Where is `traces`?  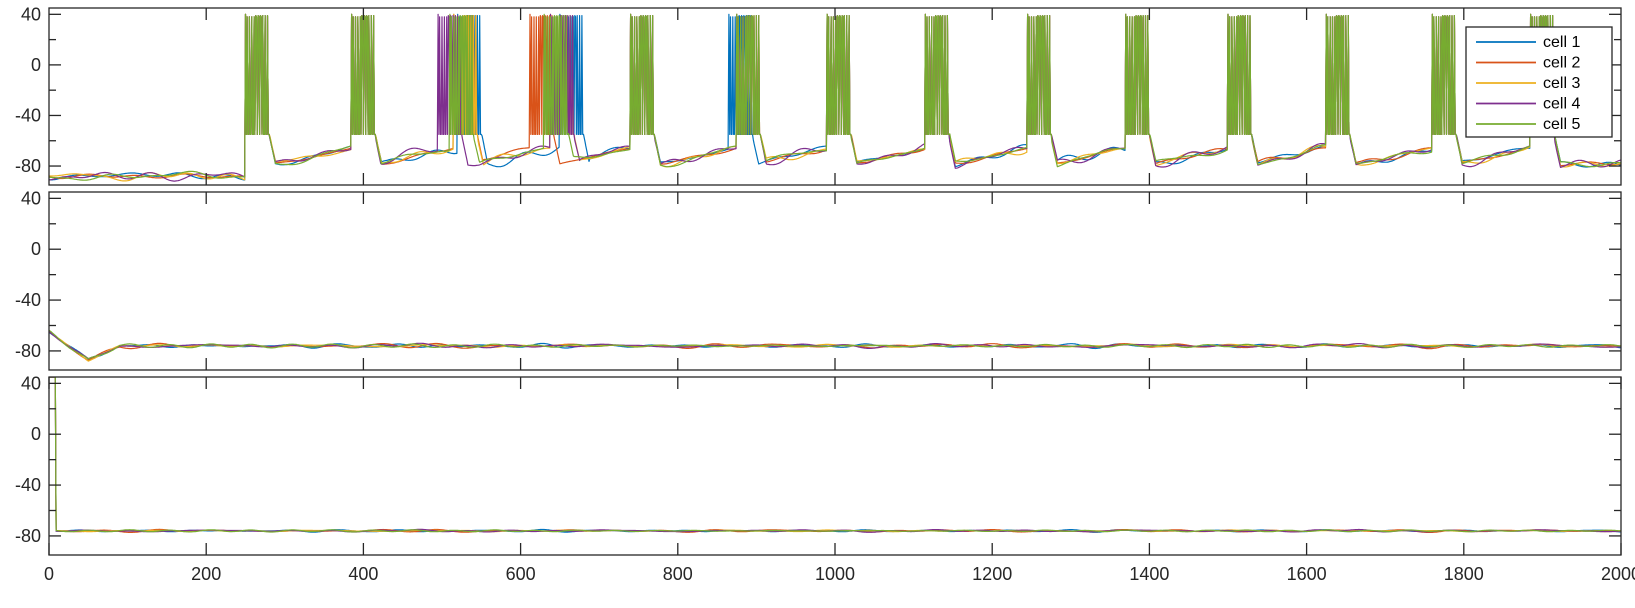 traces is located at coordinates (835, 345).